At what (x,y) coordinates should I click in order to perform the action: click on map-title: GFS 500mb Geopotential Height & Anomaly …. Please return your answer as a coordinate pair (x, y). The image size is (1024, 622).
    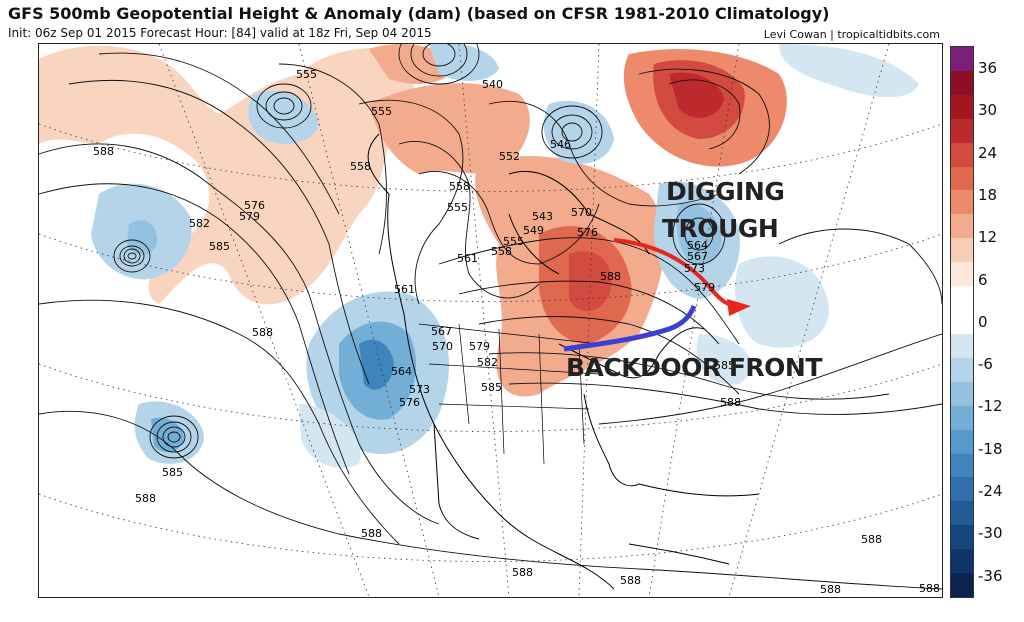
    Looking at the image, I should click on (419, 13).